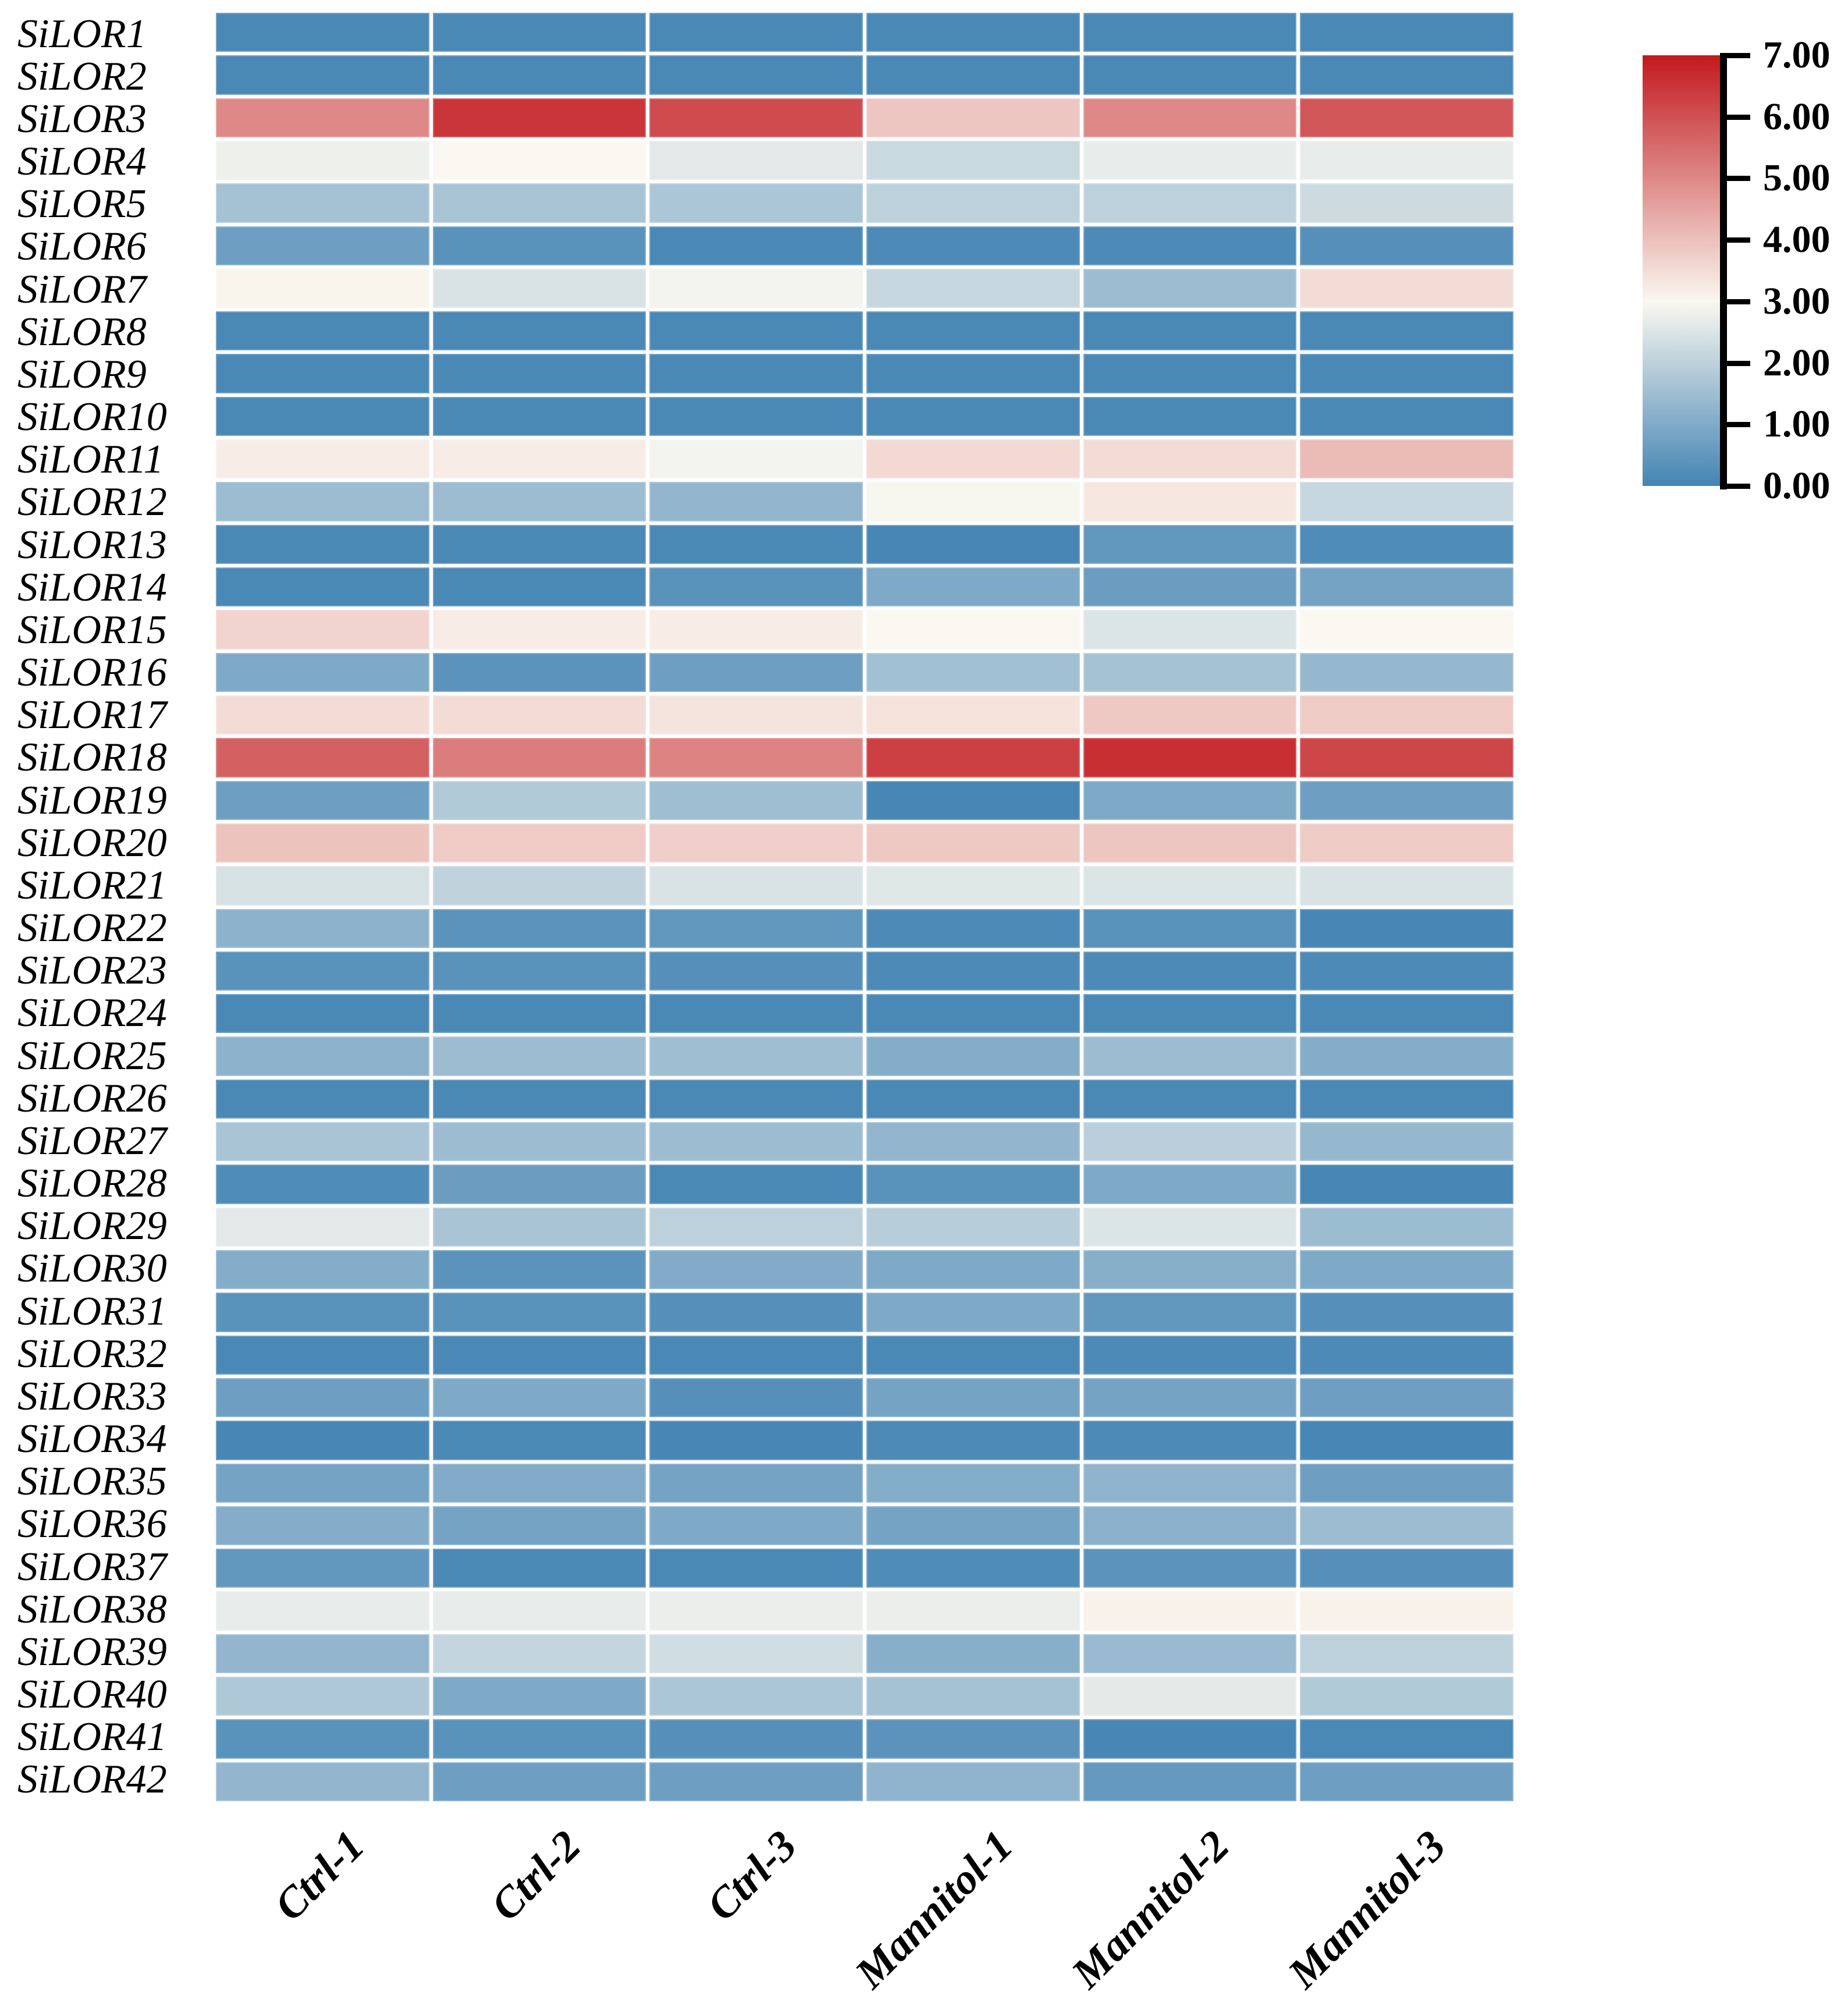 The image size is (1848, 2009). I want to click on column-label: Ctrl-1, so click(319, 1876).